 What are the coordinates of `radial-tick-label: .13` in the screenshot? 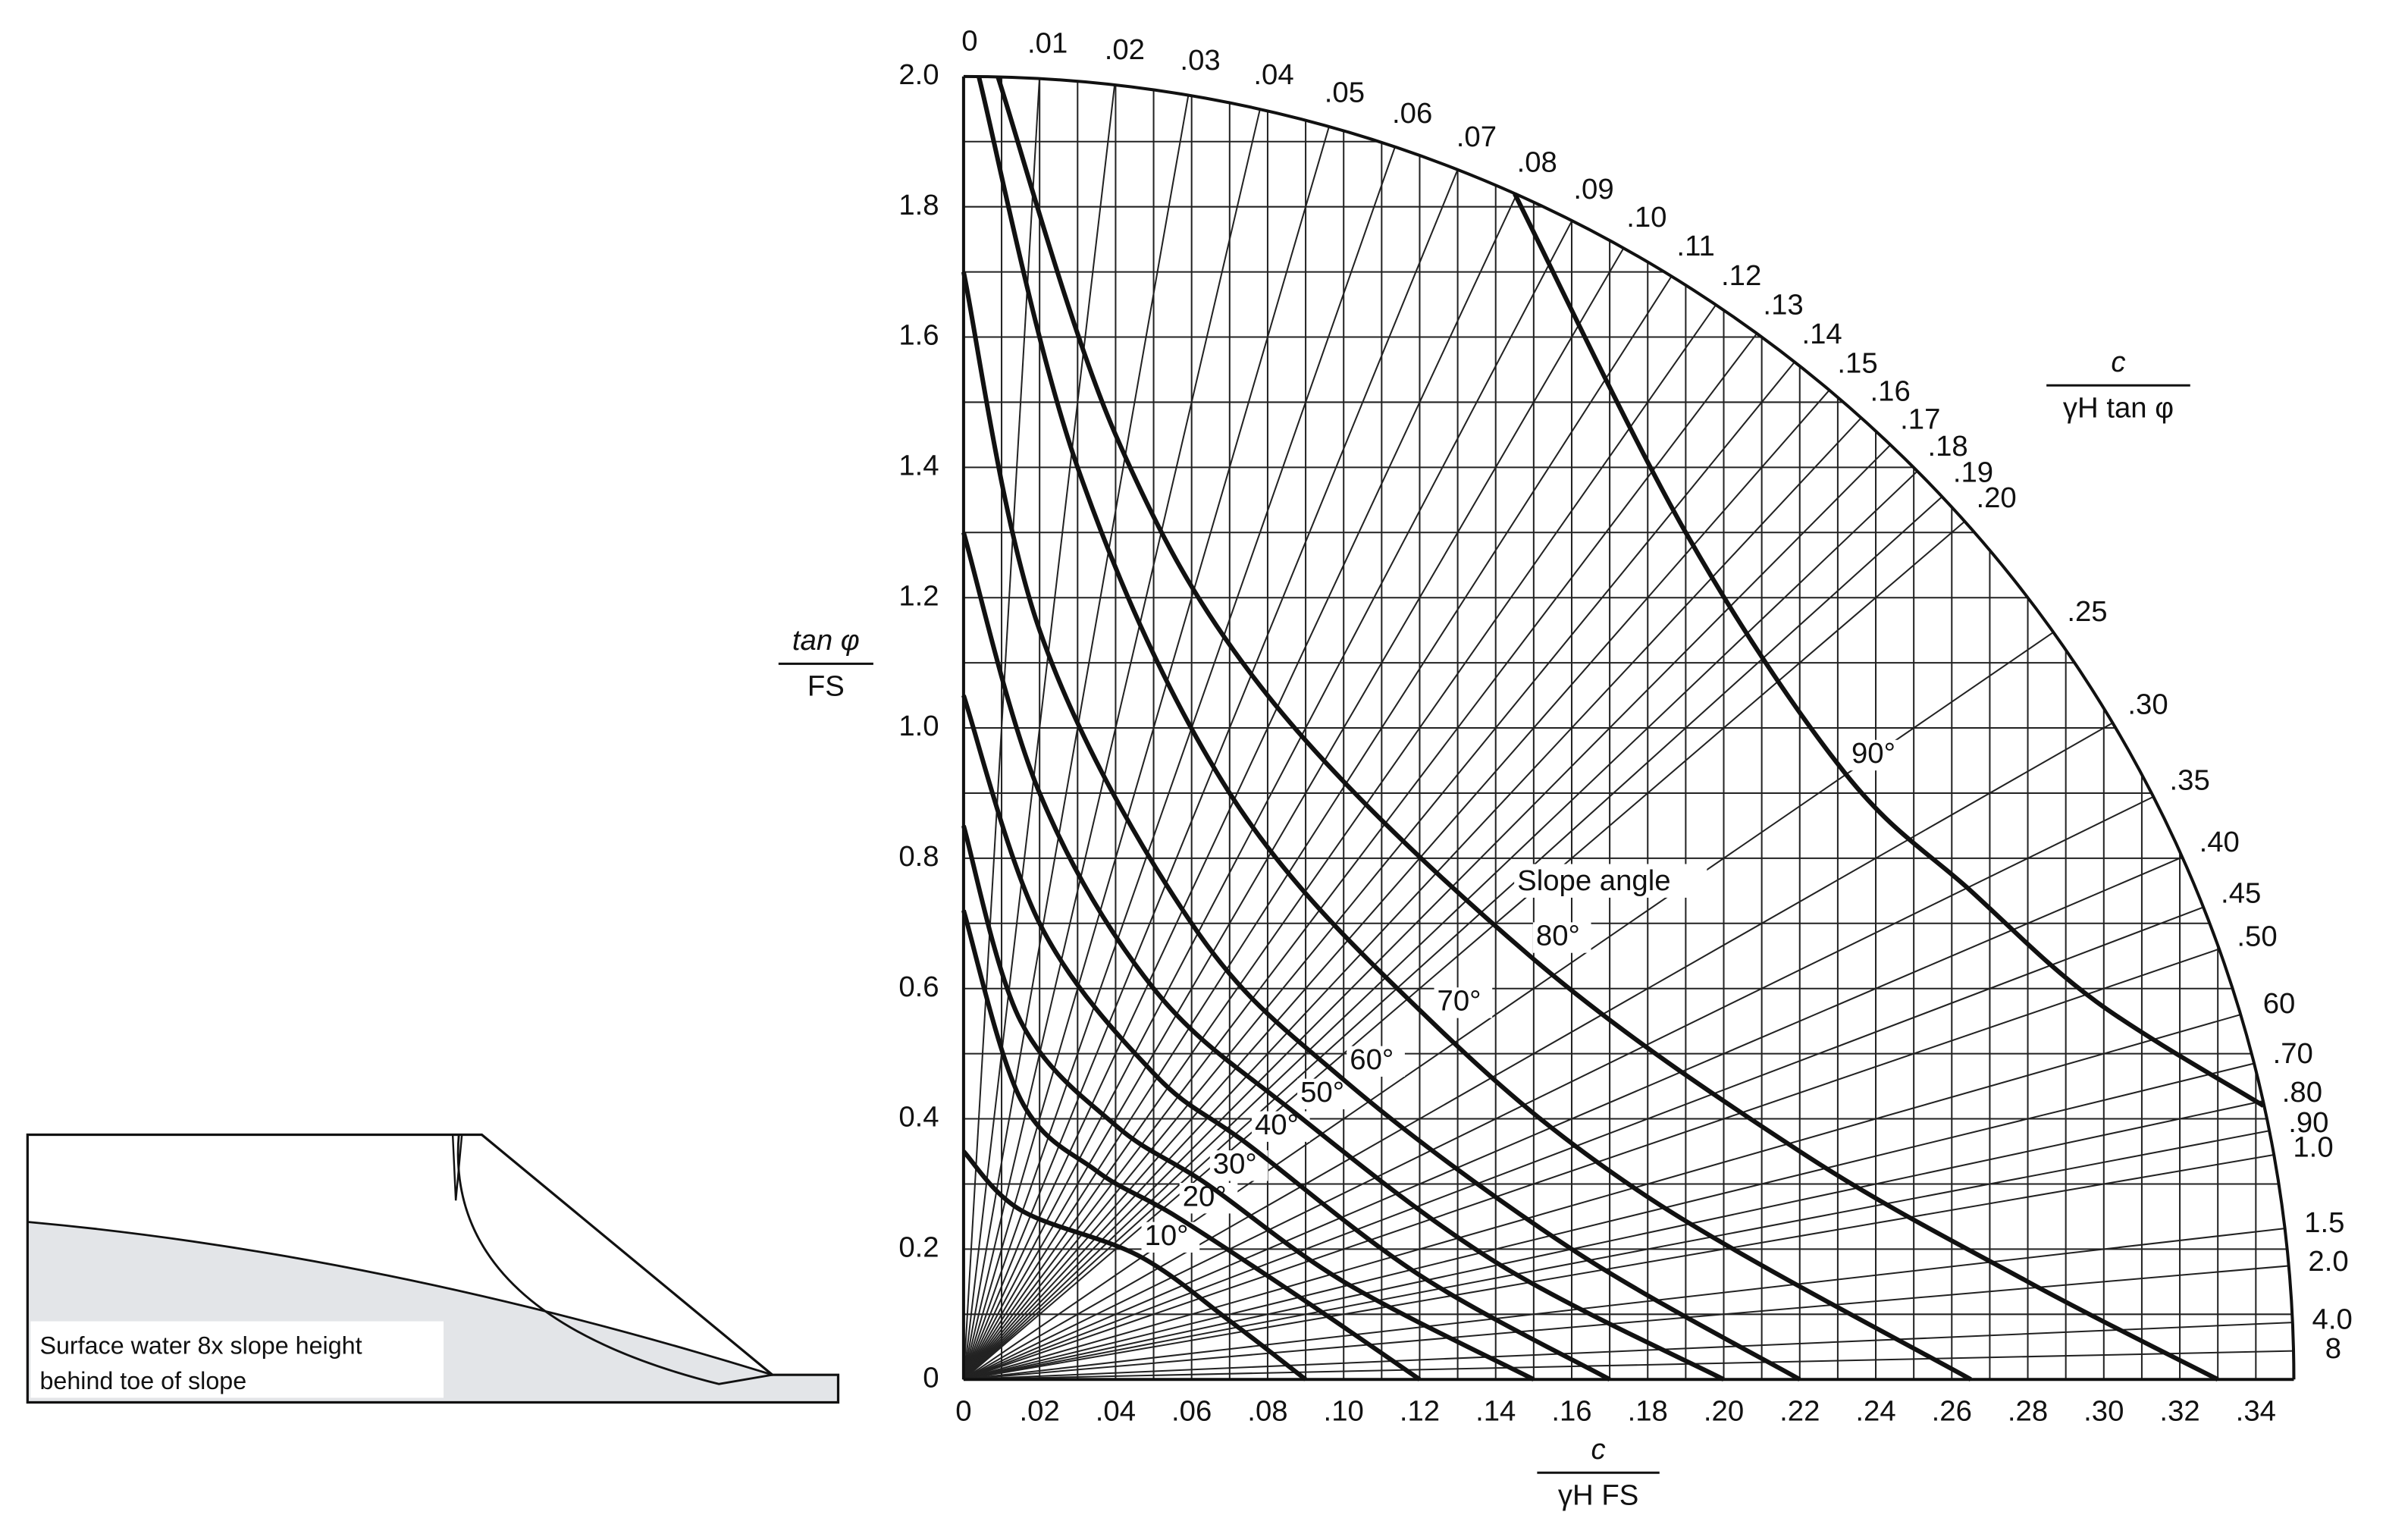 It's located at (1783, 305).